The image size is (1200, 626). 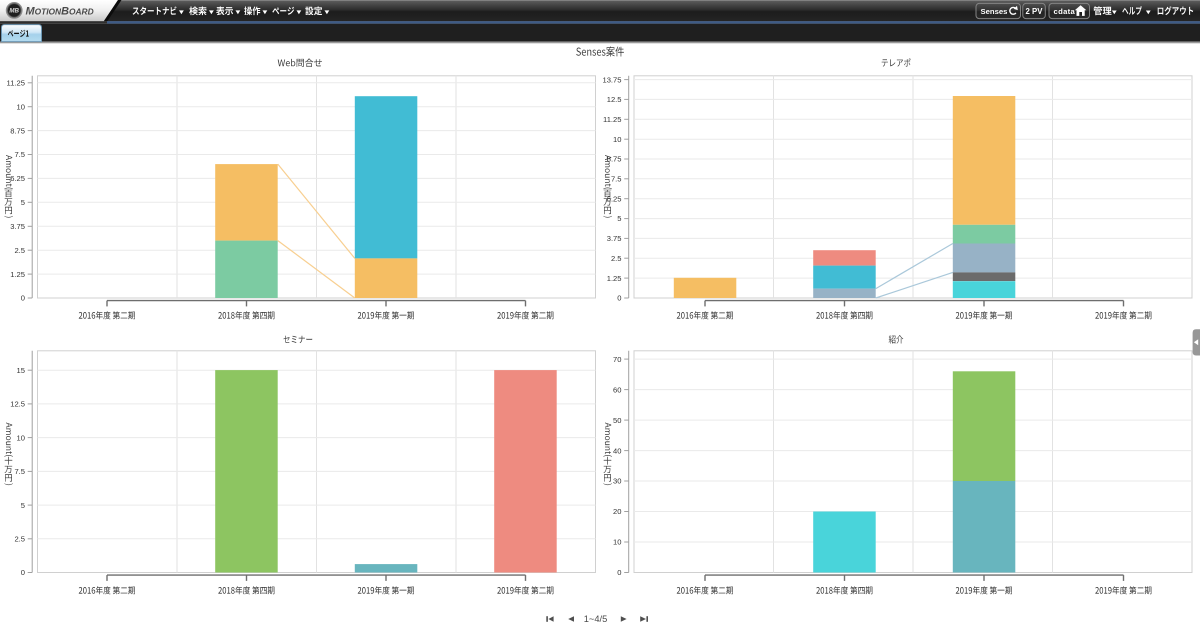 I want to click on svg-text: 70, so click(x=617, y=359).